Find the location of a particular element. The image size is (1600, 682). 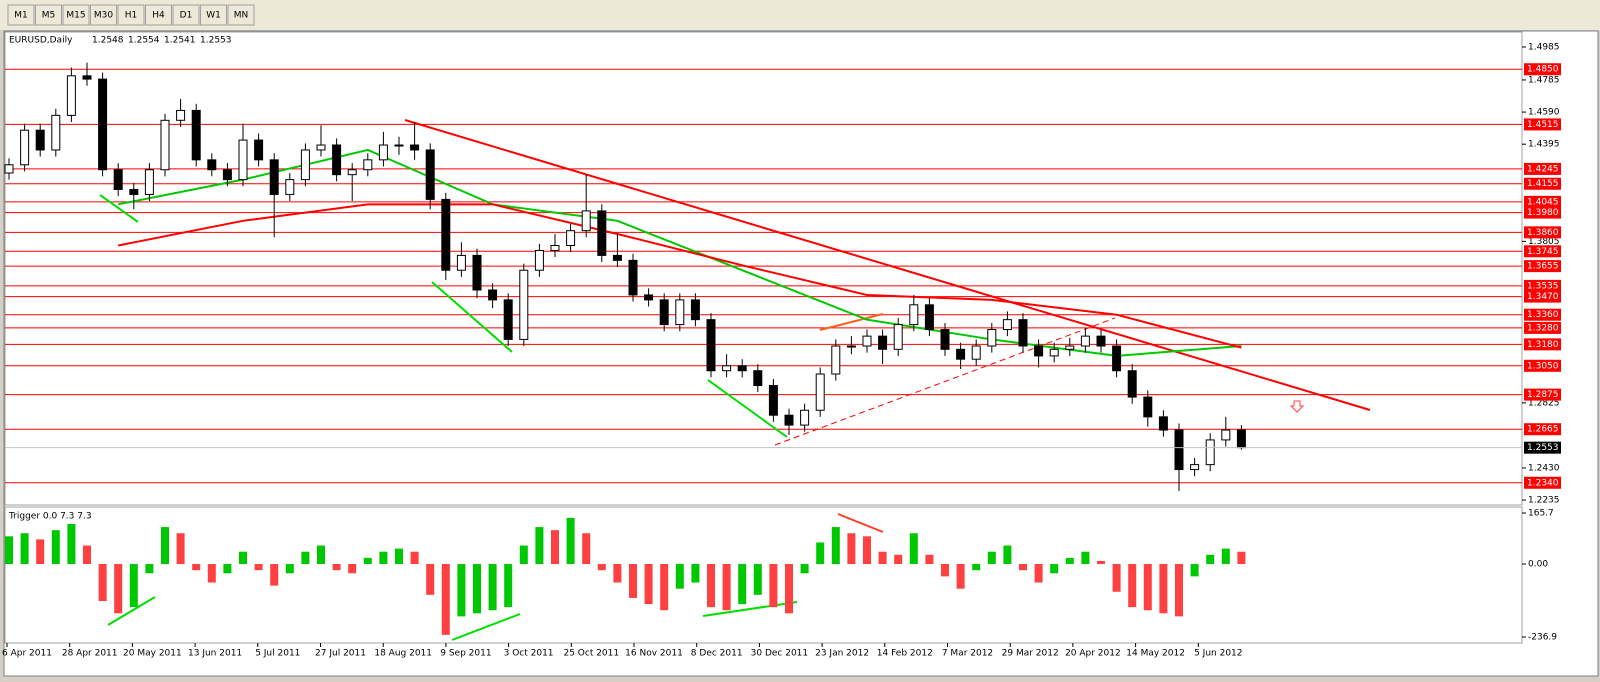

y-tick-label: 1.4785 is located at coordinates (1544, 80).